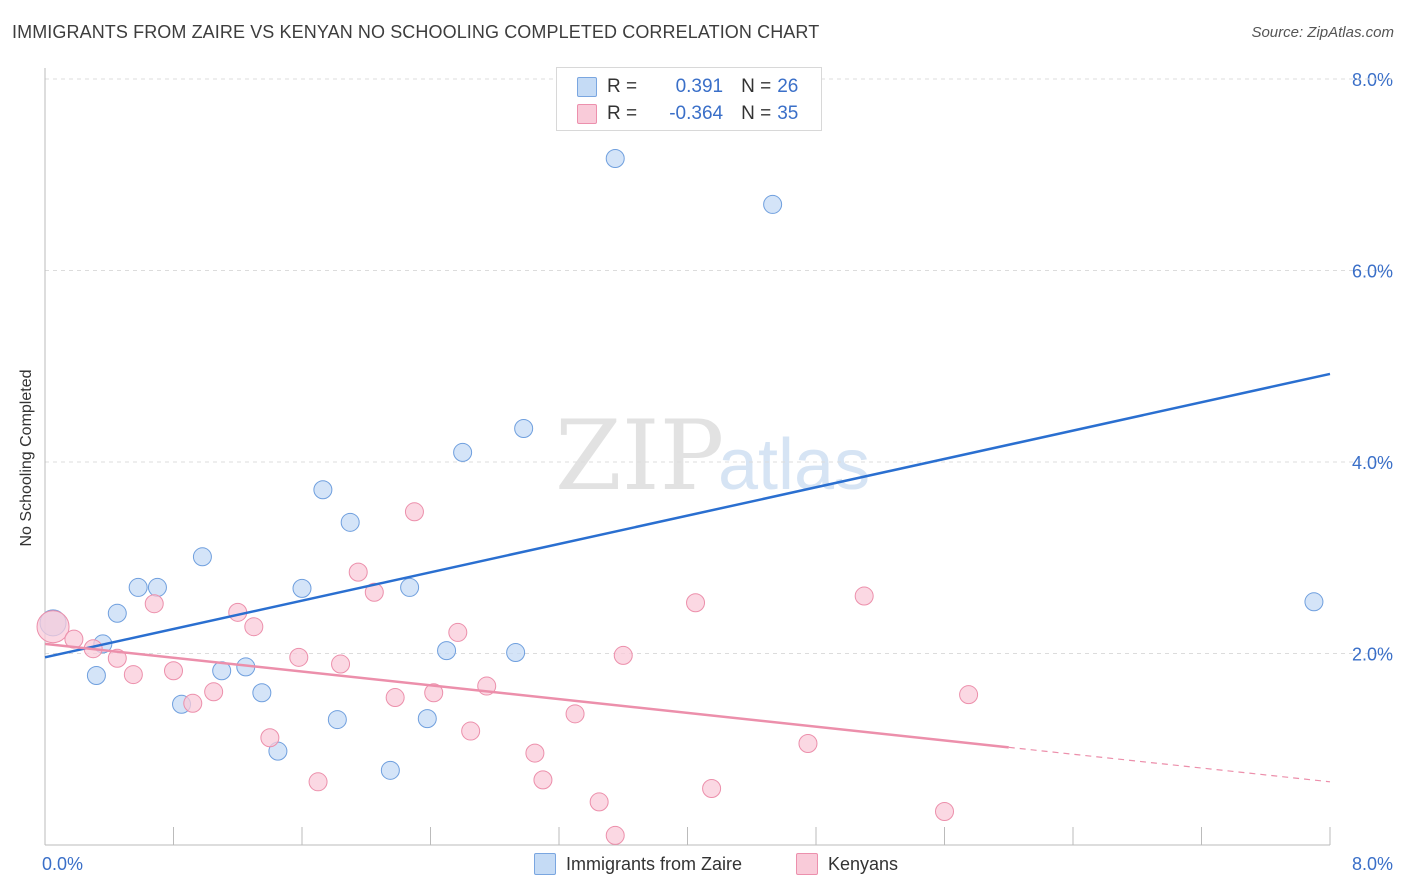 The height and width of the screenshot is (892, 1406). What do you see at coordinates (654, 863) in the screenshot?
I see `legend-label-zaire: Immigrants from Zaire` at bounding box center [654, 863].